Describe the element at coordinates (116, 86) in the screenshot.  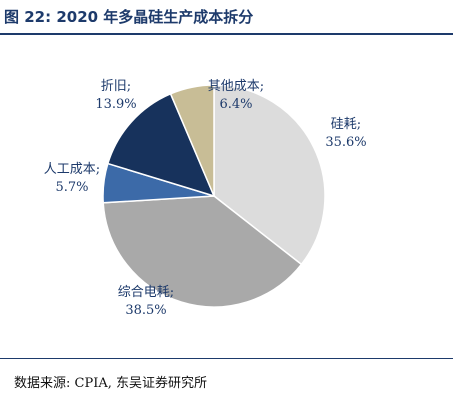
I see `slice-name-label: 折旧;` at that location.